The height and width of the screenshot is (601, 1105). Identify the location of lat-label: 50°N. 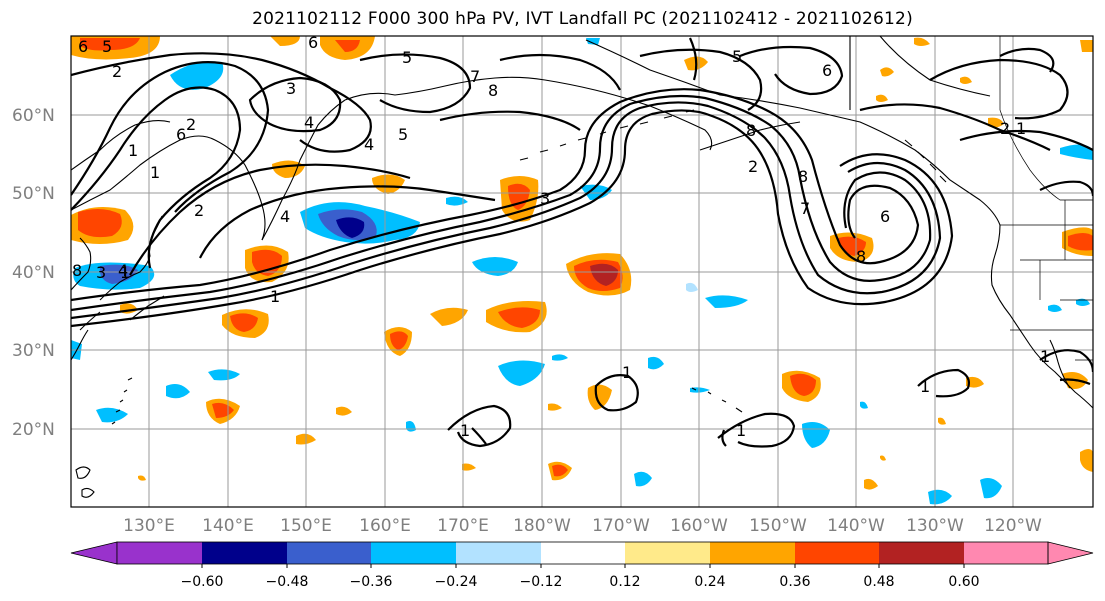
(33, 194).